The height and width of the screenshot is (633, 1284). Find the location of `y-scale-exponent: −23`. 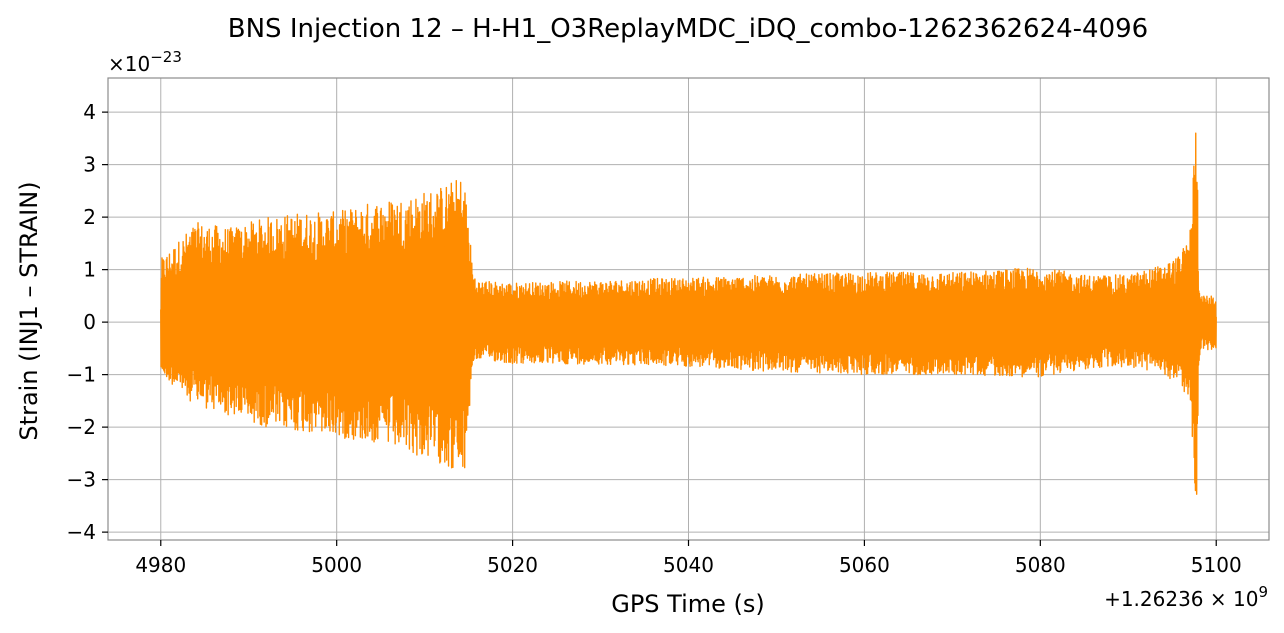

y-scale-exponent: −23 is located at coordinates (166, 57).